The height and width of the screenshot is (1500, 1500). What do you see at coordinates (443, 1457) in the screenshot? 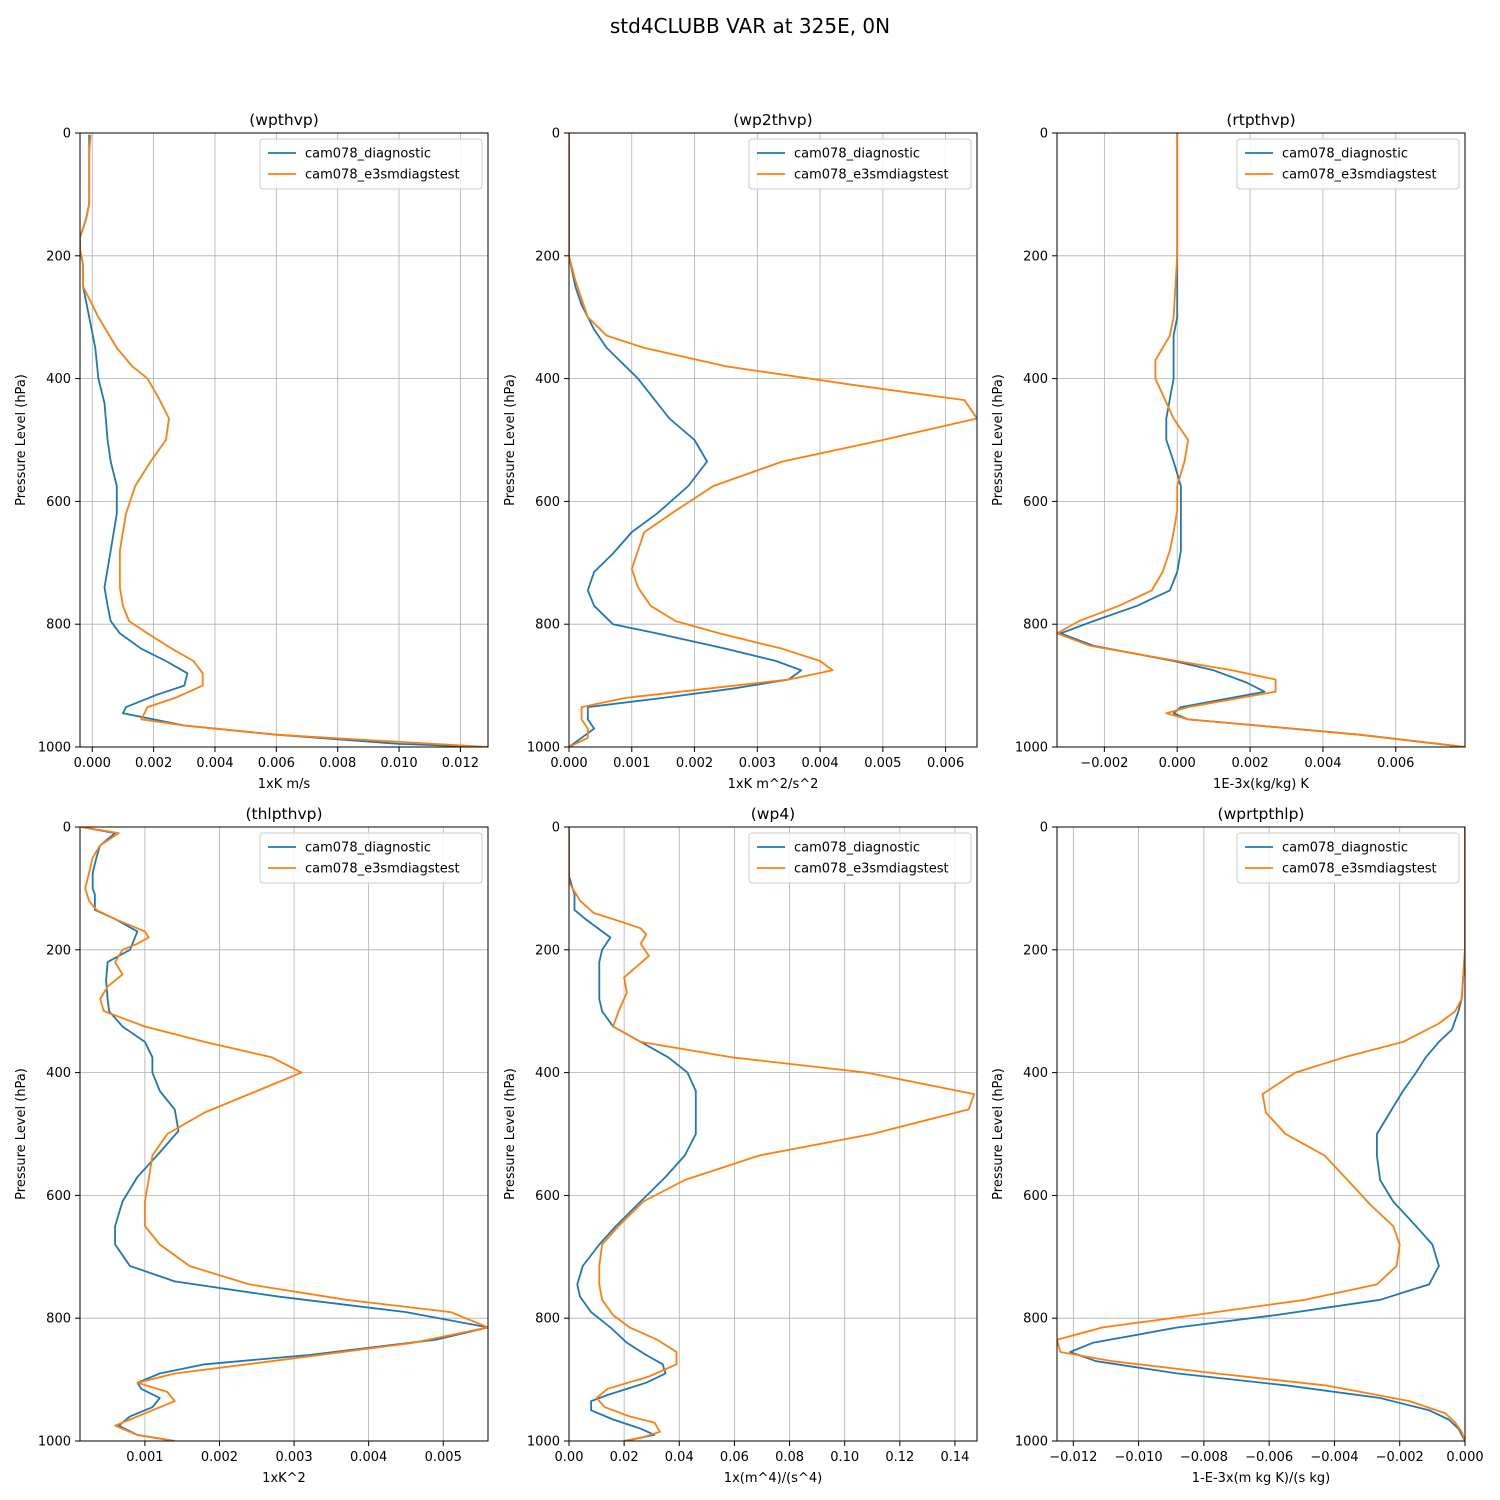
I see `x-tick-label: 0.005` at bounding box center [443, 1457].